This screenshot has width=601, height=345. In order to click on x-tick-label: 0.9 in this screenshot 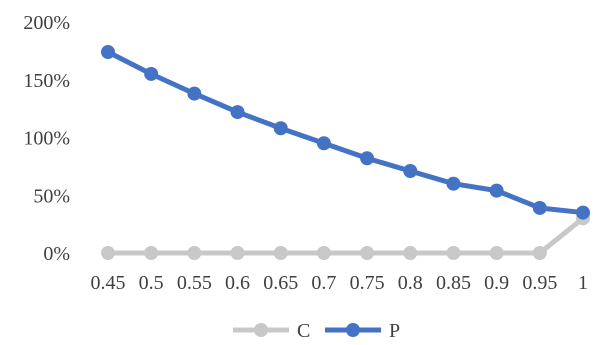, I will do `click(496, 283)`.